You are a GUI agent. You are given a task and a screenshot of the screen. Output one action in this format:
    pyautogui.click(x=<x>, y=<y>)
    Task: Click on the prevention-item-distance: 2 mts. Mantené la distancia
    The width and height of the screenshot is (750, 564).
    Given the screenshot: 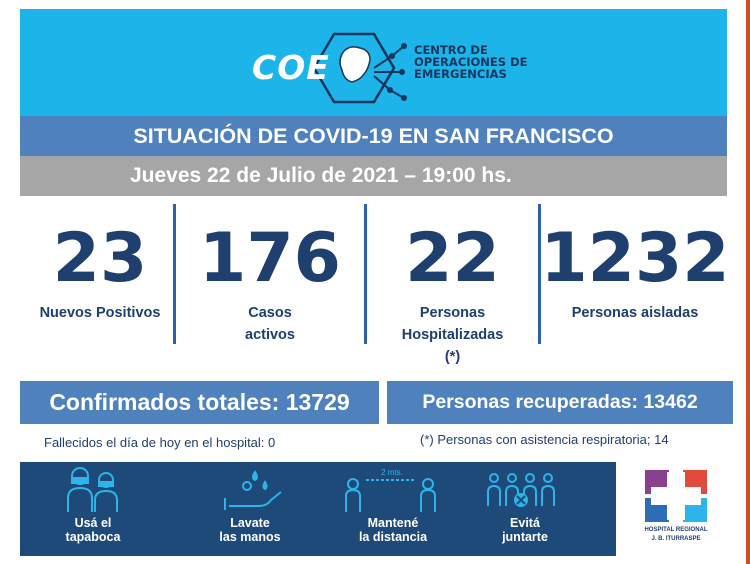 What is the action you would take?
    pyautogui.click(x=393, y=509)
    